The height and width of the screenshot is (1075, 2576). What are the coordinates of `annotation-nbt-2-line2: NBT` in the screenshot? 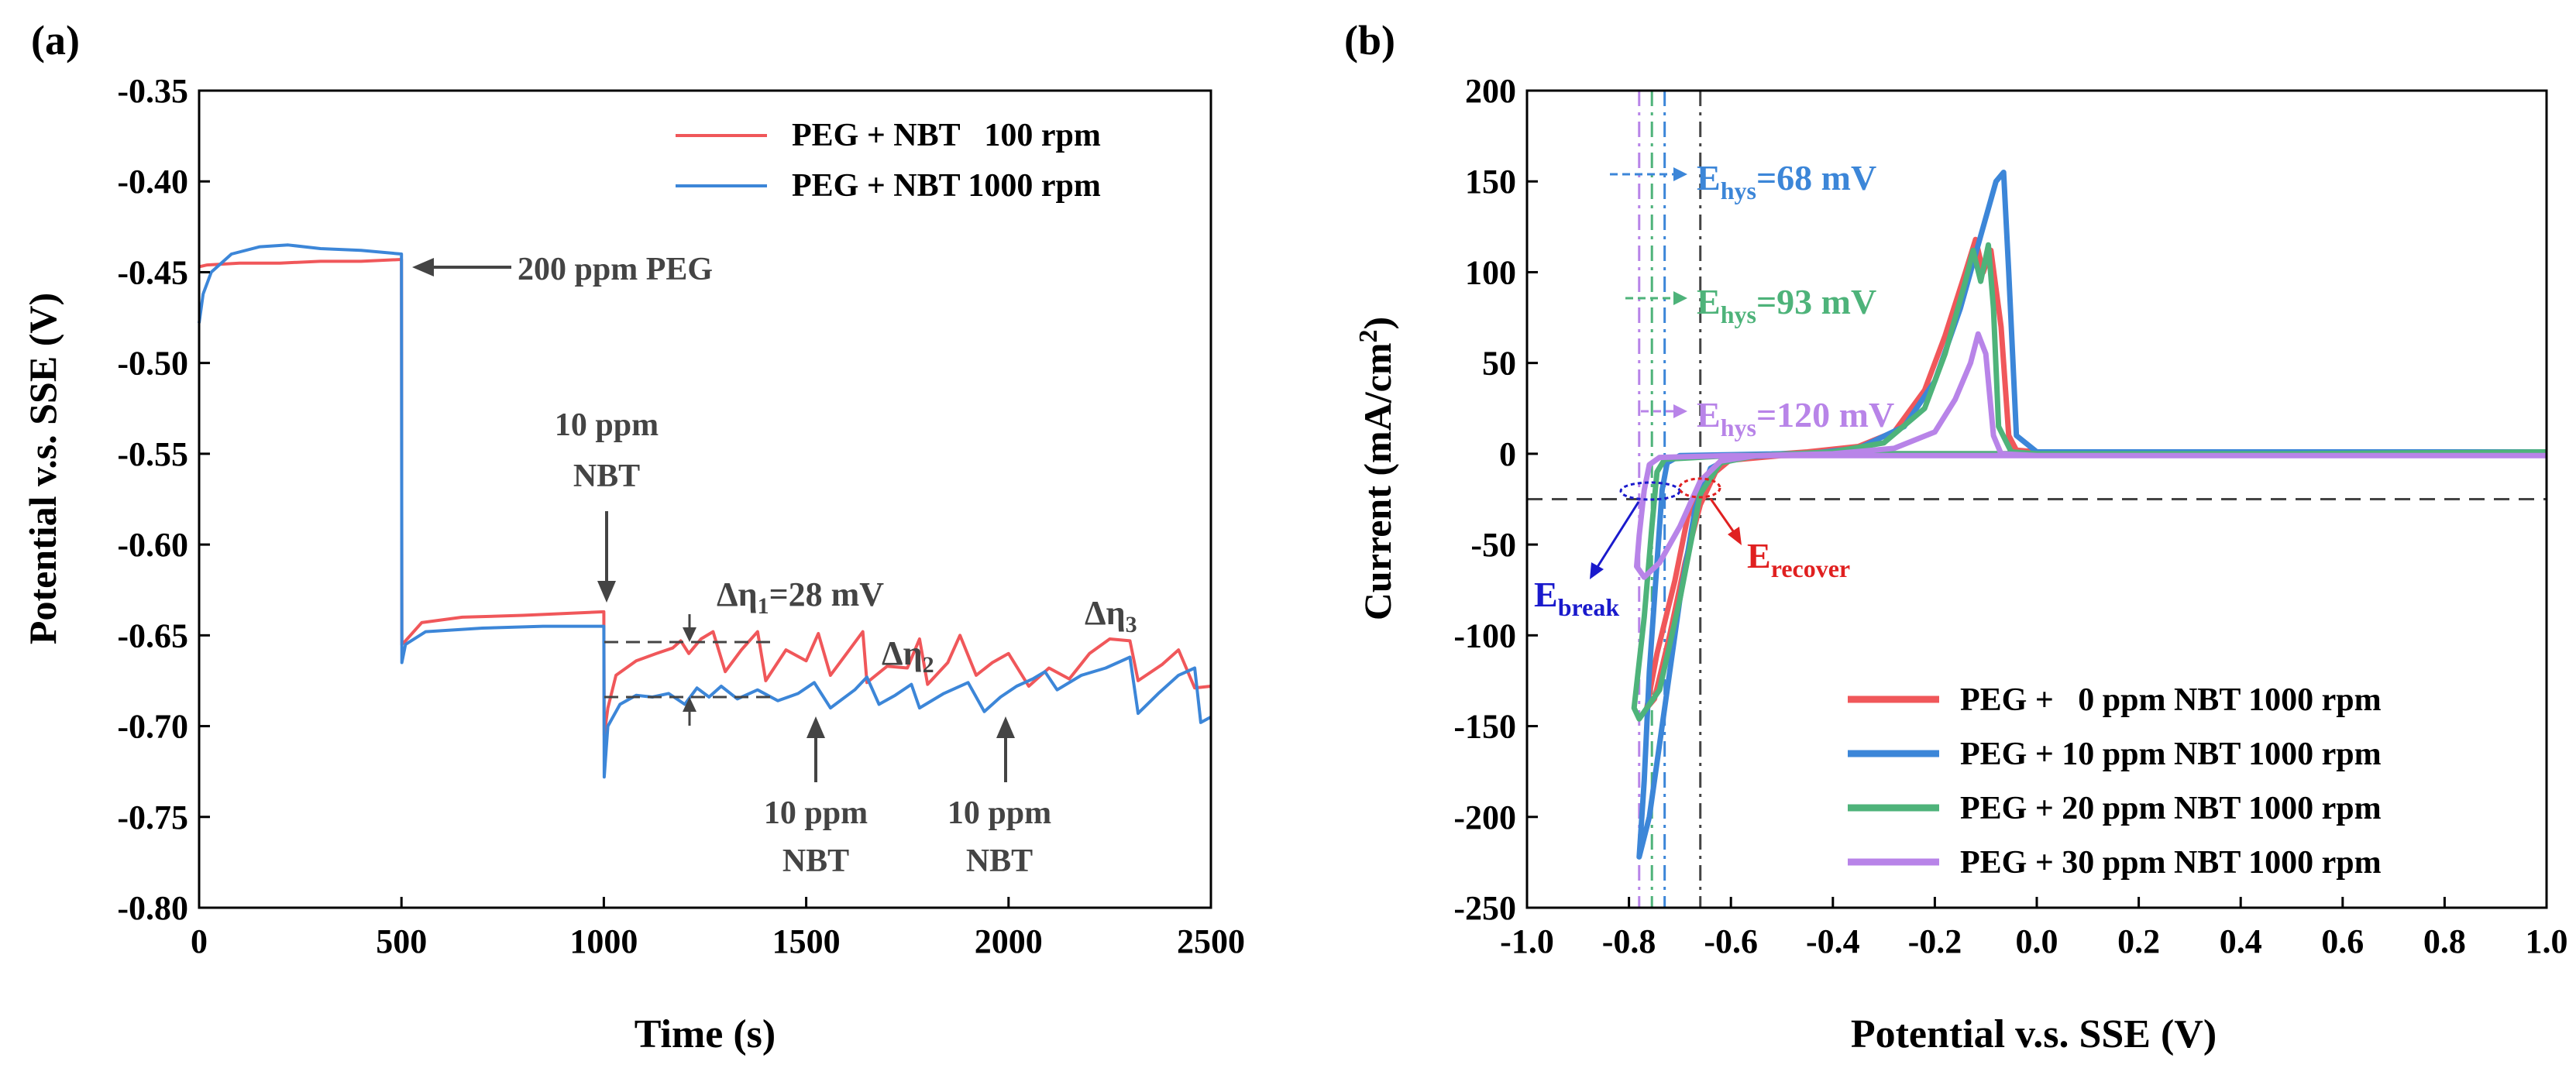 It's located at (815, 861).